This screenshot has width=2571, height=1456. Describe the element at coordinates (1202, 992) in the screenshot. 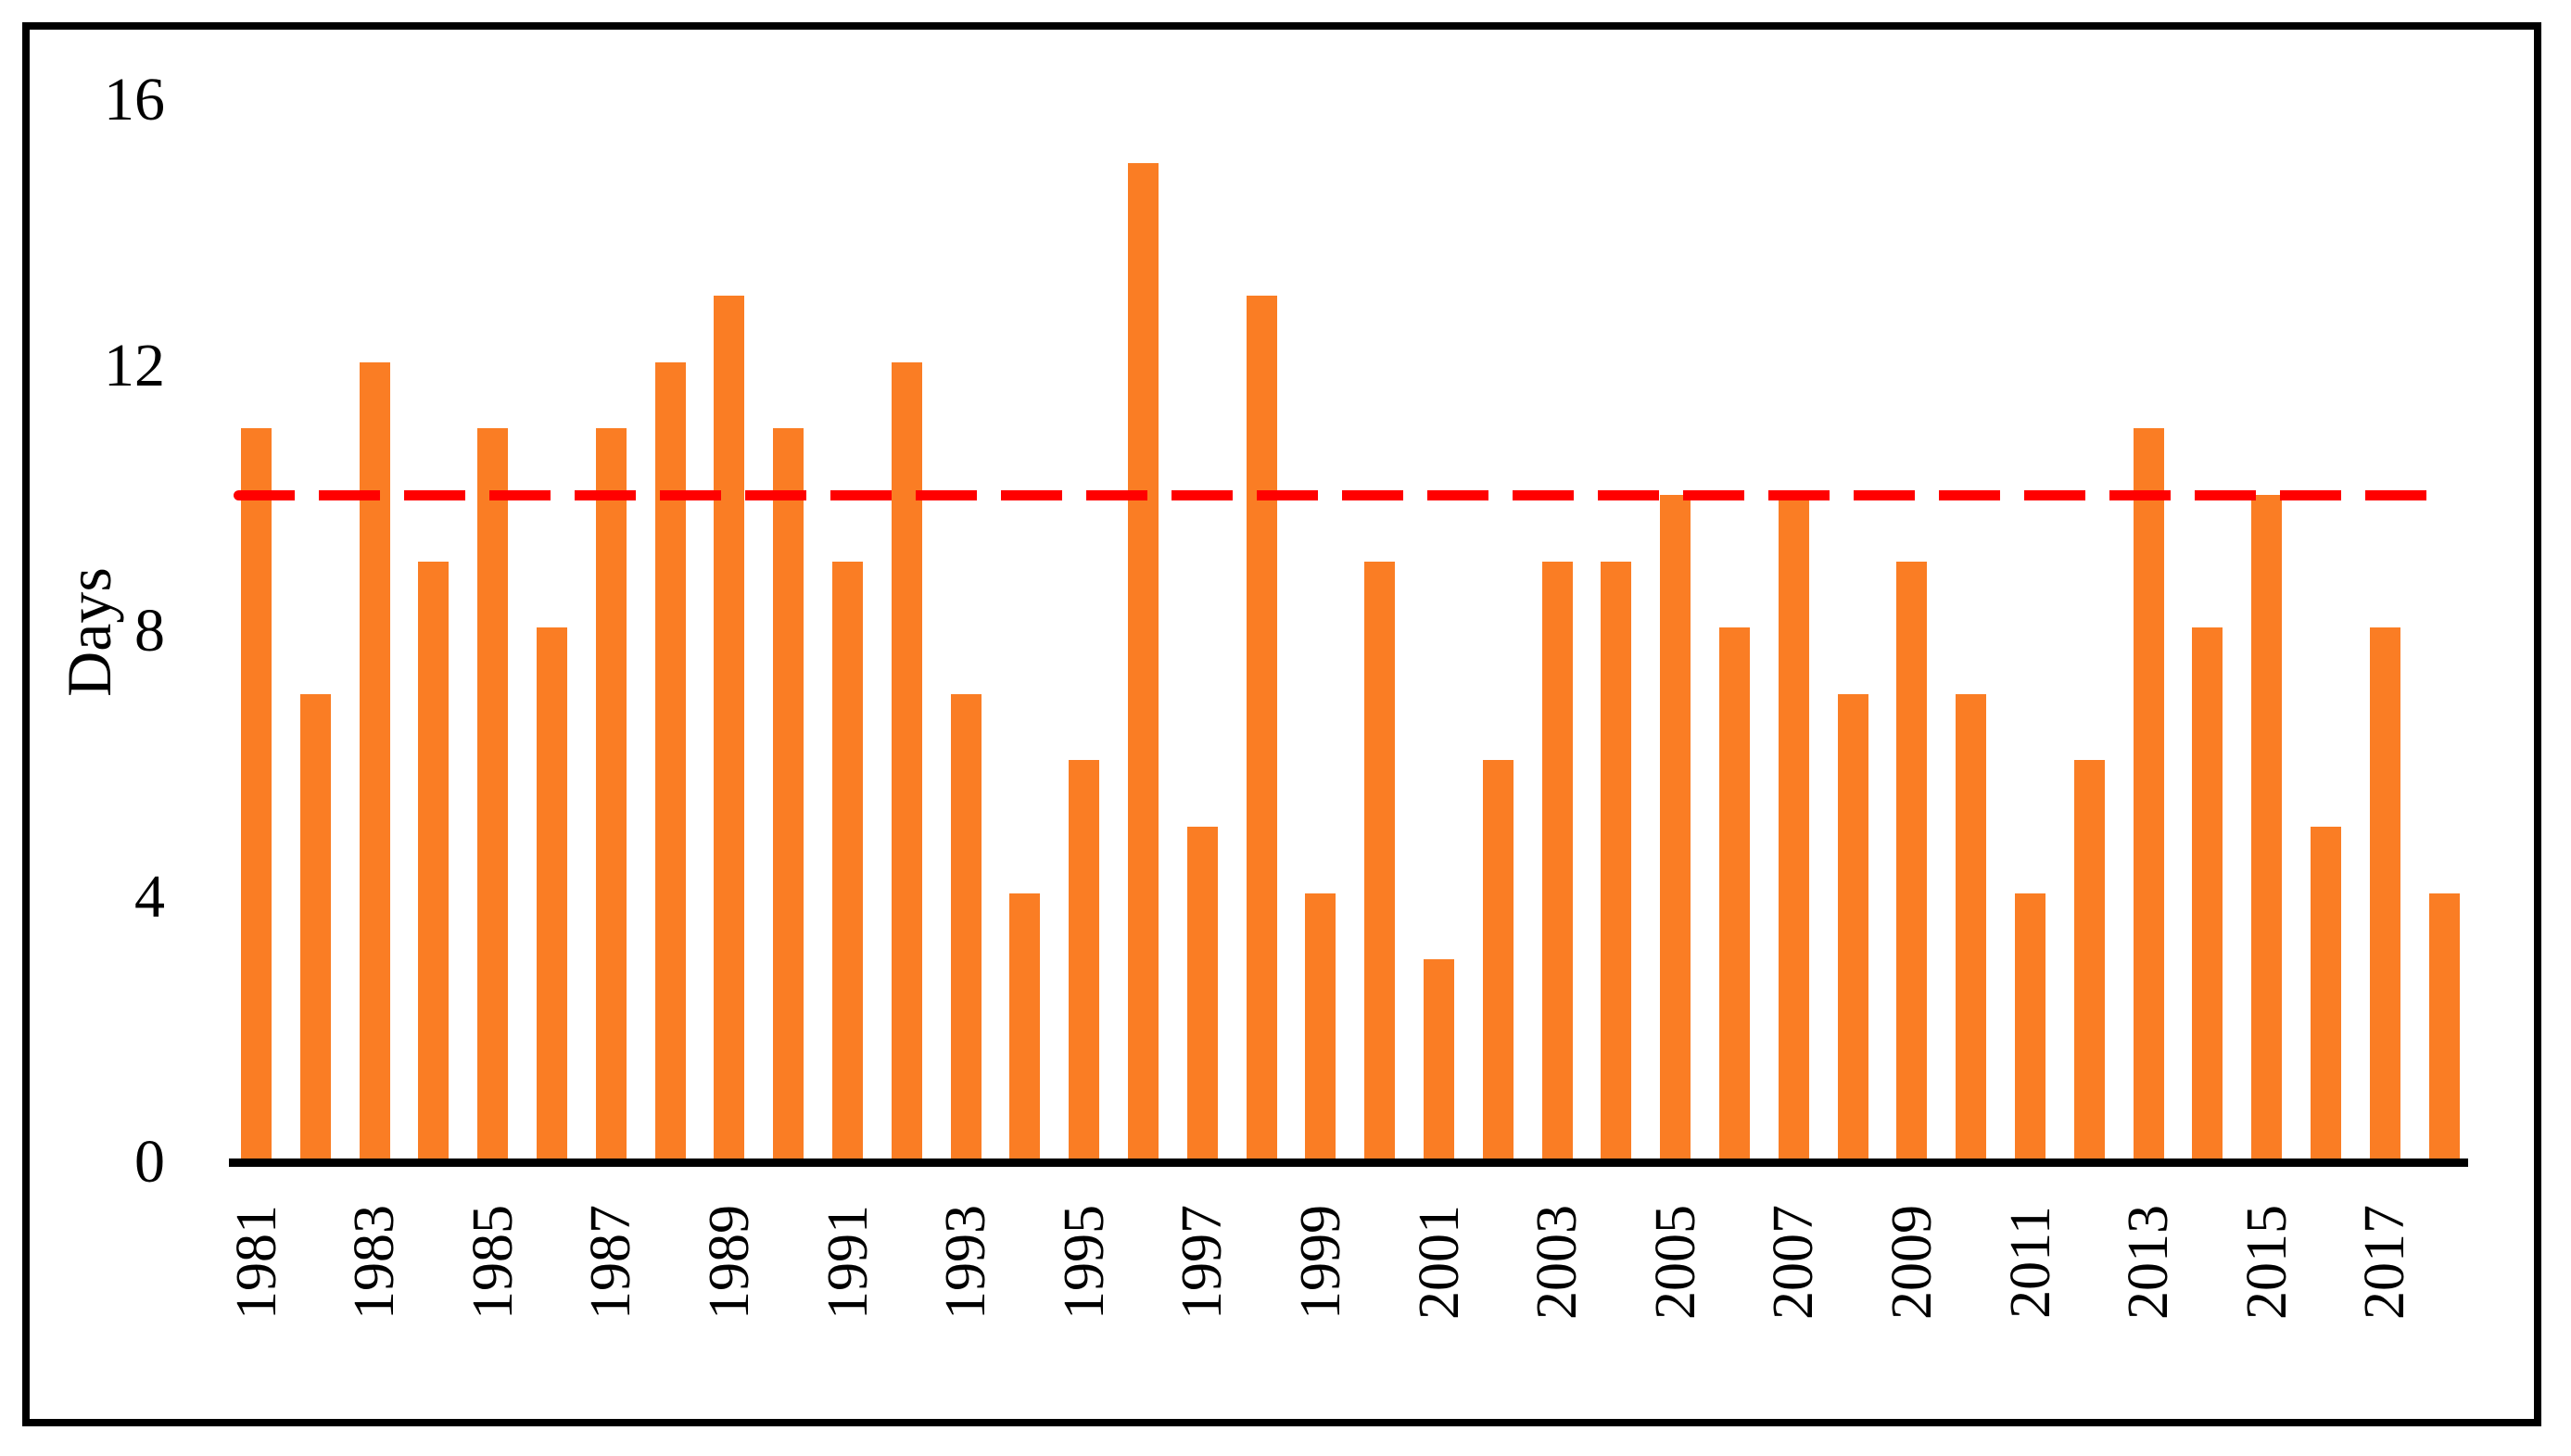

I see `bar-1997` at that location.